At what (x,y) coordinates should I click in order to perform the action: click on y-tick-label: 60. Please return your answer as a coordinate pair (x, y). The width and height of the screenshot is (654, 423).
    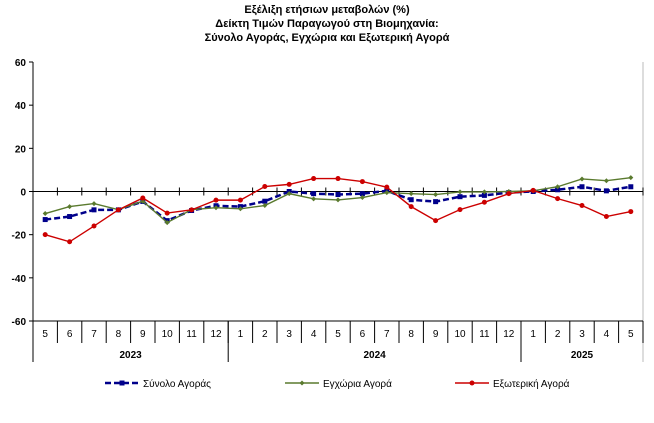
    Looking at the image, I should click on (21, 63).